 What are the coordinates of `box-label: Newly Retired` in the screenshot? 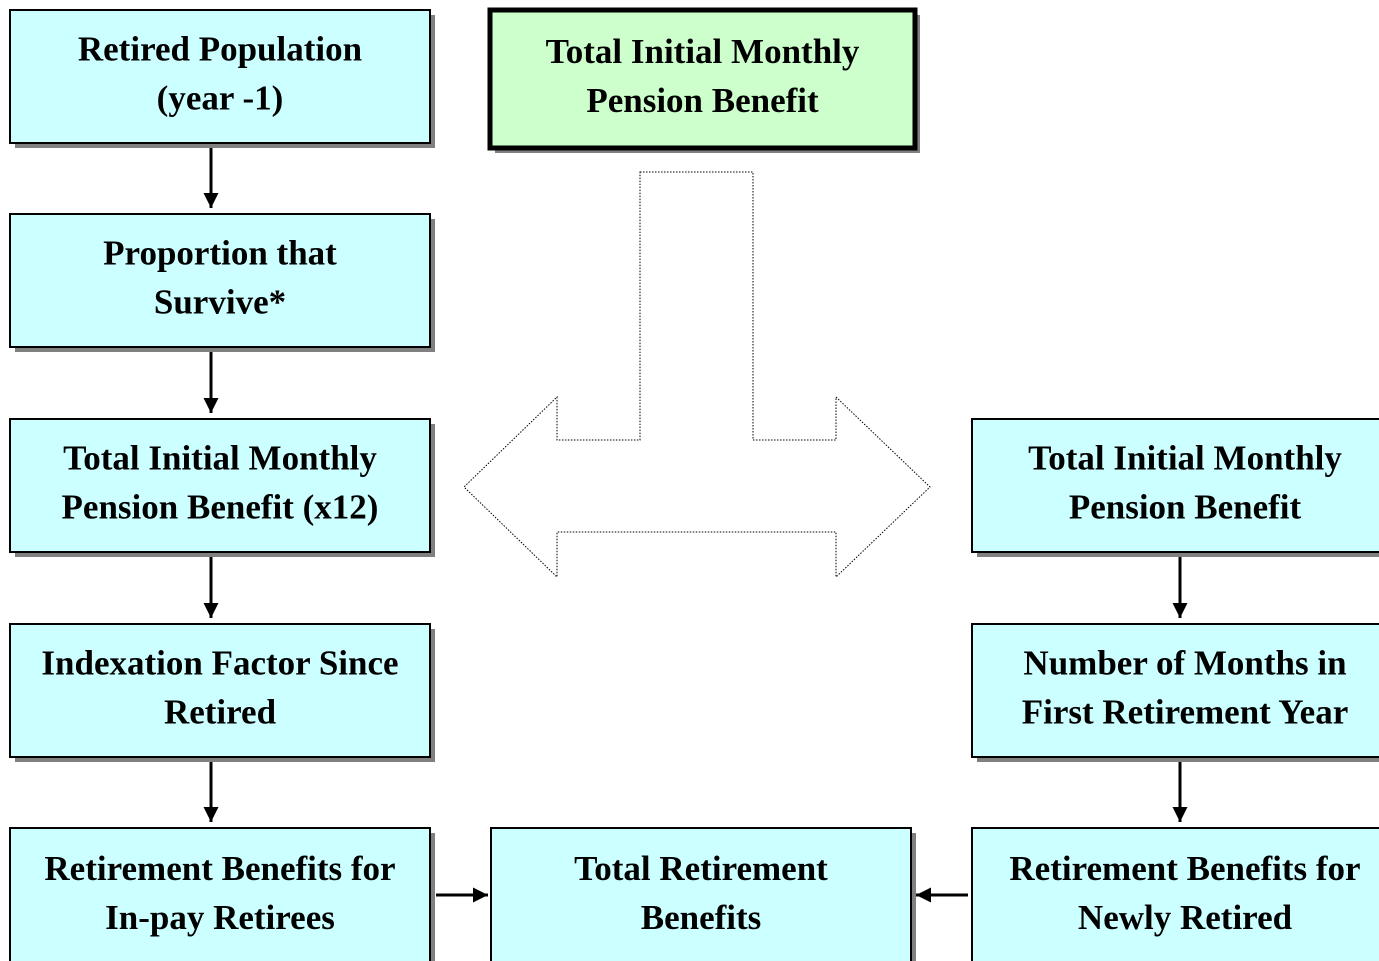 It's located at (1185, 917).